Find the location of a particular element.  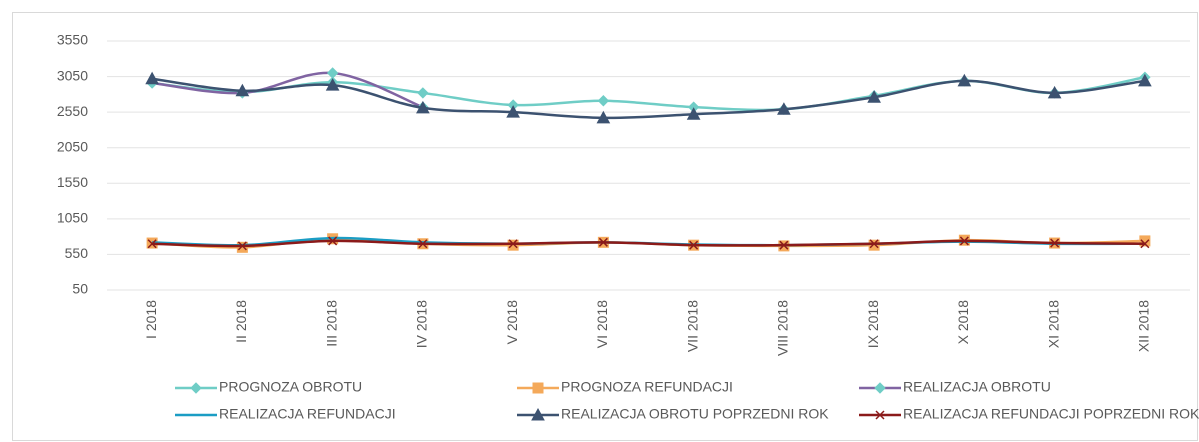

legend-item: REALIZACJA REFUNDACJI POPRZEDNI ROK is located at coordinates (1029, 414).